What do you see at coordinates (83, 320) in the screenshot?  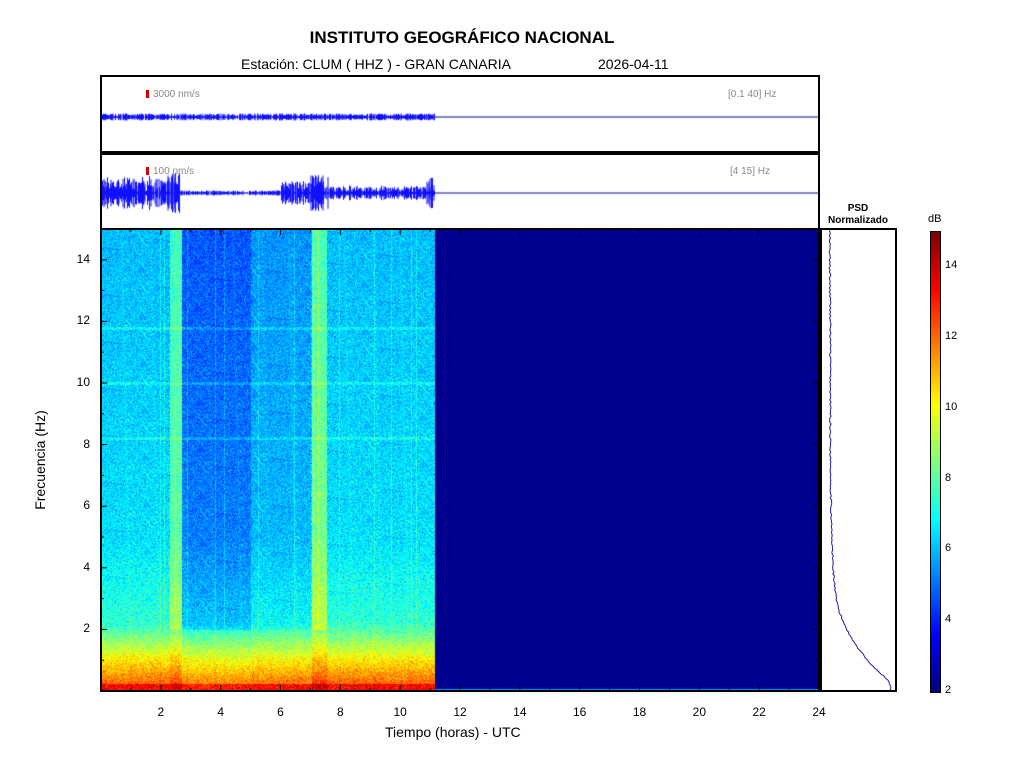 I see `y-tick-label: 12` at bounding box center [83, 320].